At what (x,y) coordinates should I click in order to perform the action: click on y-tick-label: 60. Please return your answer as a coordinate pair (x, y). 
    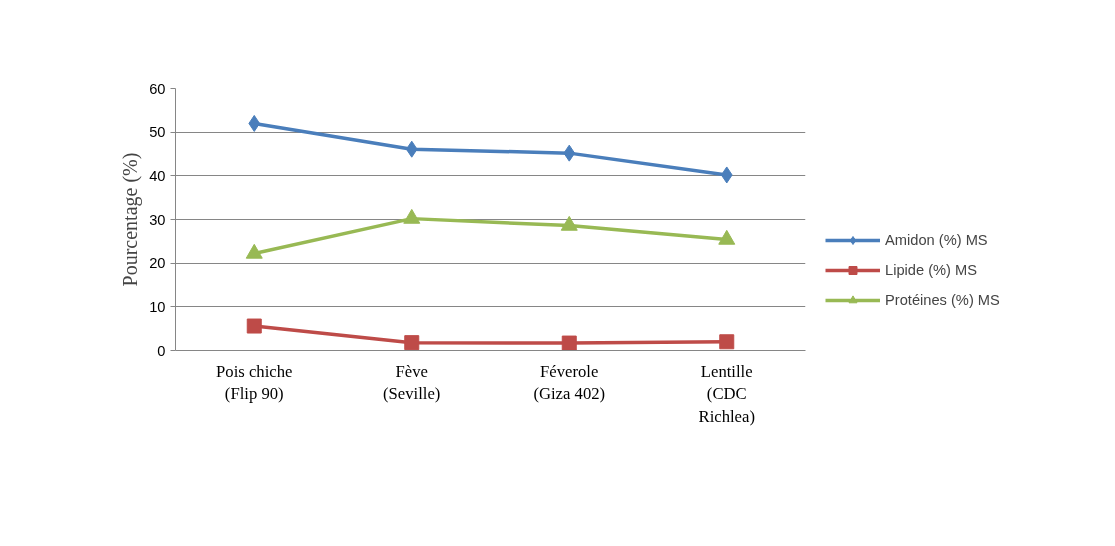
    Looking at the image, I should click on (157, 88).